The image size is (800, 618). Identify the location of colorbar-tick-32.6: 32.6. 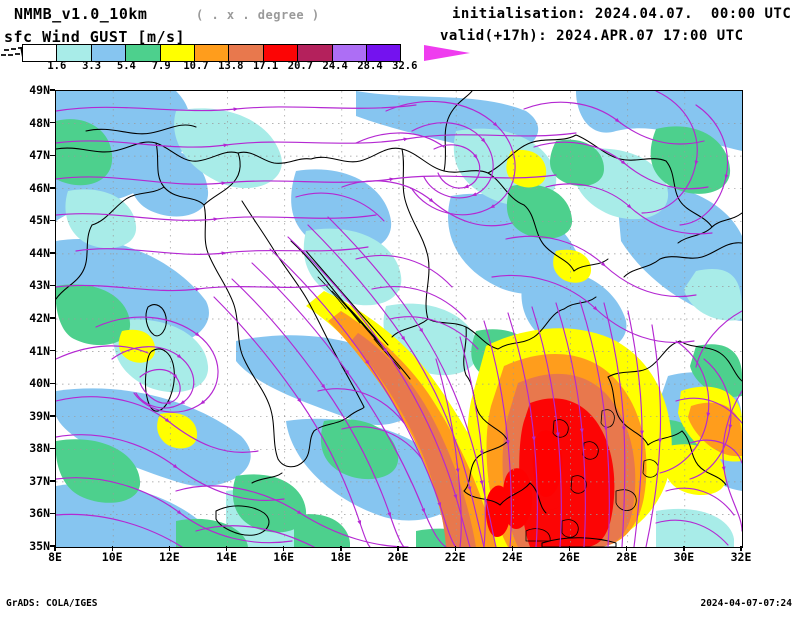
(405, 66).